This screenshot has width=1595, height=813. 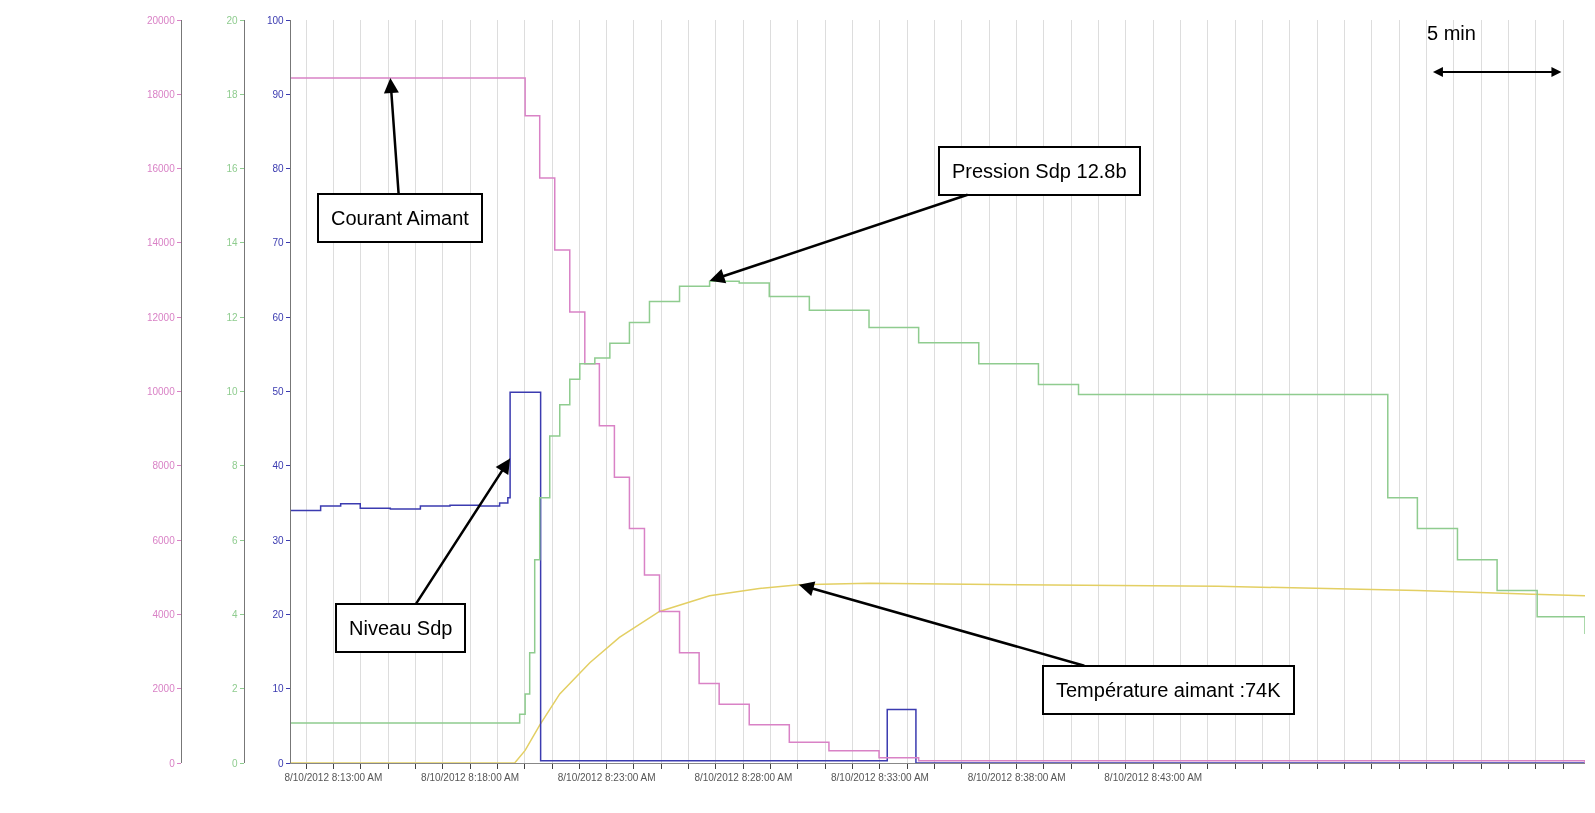 I want to click on y-tick-label: 40, so click(x=278, y=466).